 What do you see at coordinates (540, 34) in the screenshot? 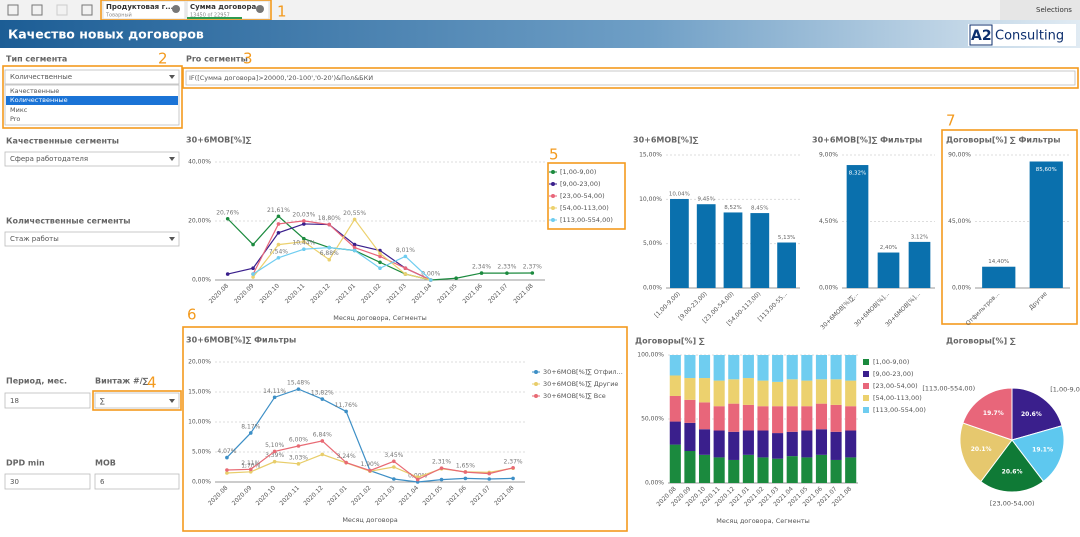
I see `header` at bounding box center [540, 34].